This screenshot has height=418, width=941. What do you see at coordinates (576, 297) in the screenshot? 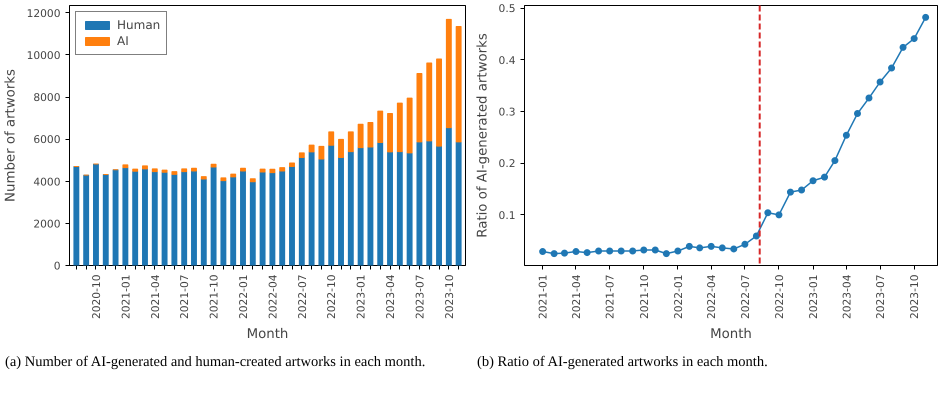
I see `x-tick-label: 2021-04` at bounding box center [576, 297].